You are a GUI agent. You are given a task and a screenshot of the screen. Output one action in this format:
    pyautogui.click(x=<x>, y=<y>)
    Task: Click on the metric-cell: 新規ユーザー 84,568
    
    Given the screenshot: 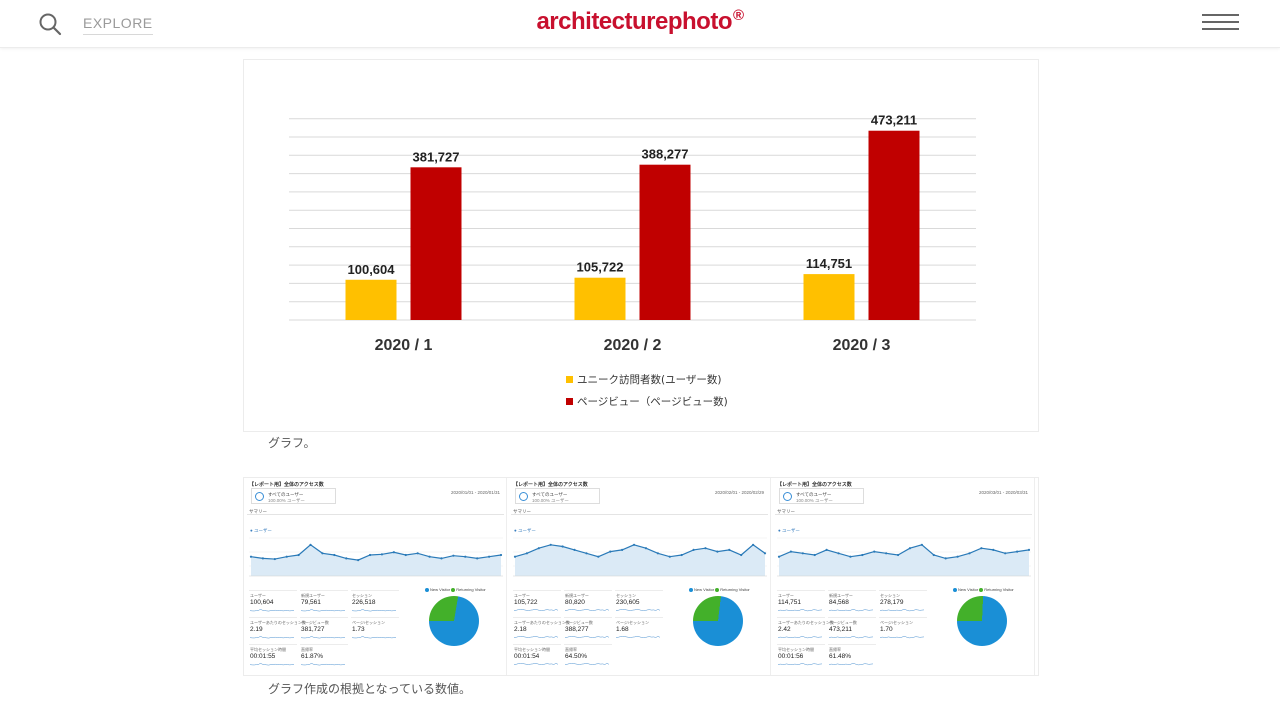 What is the action you would take?
    pyautogui.click(x=852, y=602)
    